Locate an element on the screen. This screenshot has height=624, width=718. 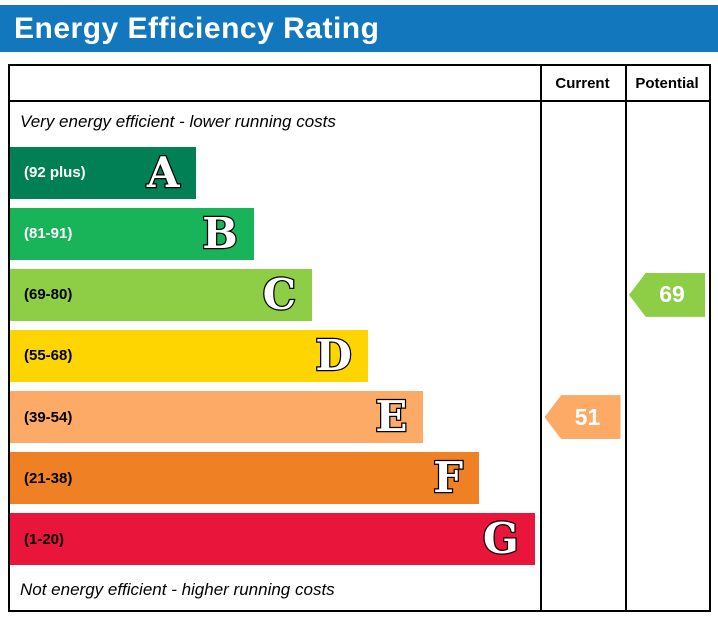
band-letter-a: A is located at coordinates (163, 172).